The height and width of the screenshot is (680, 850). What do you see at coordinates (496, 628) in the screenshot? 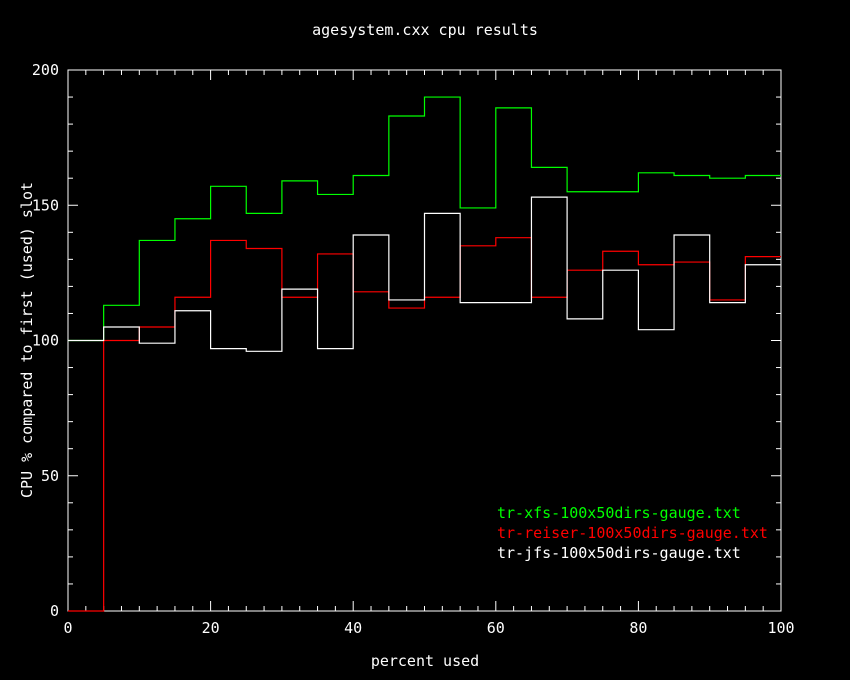
I see `x-tick-label: 60` at bounding box center [496, 628].